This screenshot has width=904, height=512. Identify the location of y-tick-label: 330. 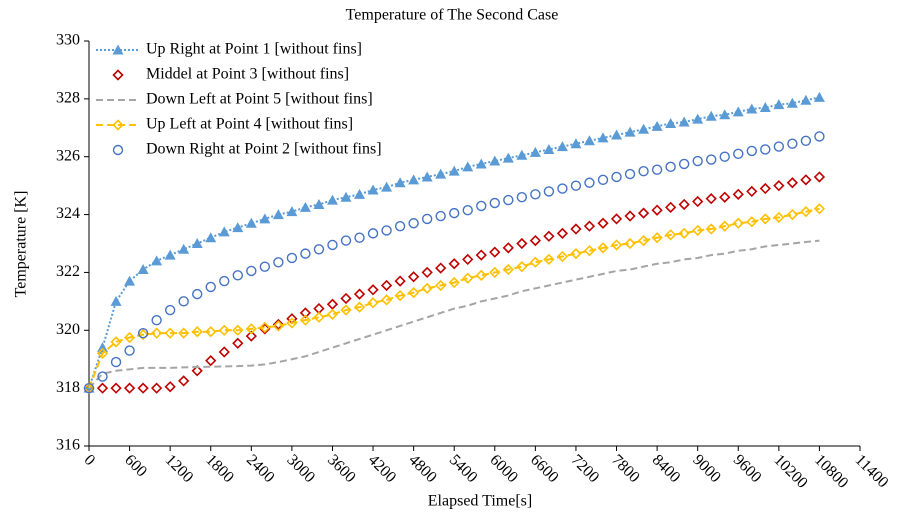
(68, 40).